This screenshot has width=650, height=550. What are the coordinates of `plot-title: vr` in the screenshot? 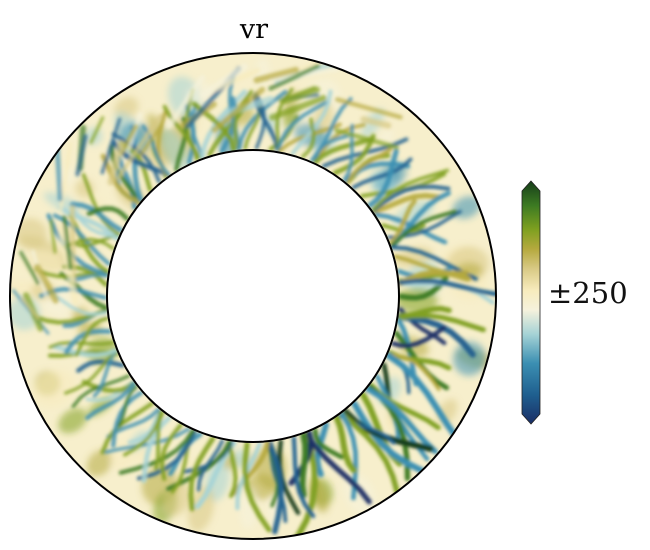 It's located at (254, 29).